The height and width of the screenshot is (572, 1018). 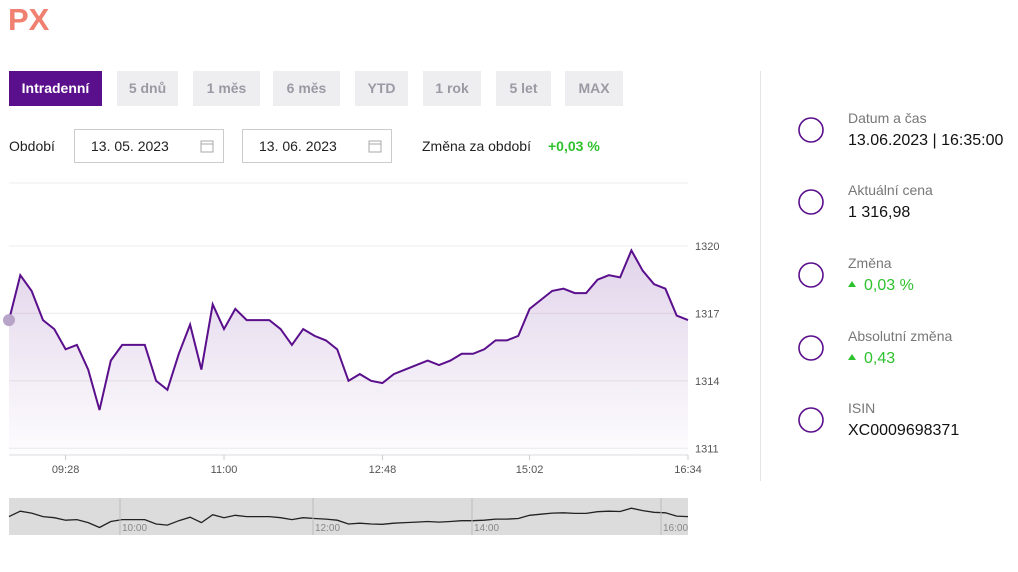 I want to click on navigator-label: 10:00, so click(x=134, y=528).